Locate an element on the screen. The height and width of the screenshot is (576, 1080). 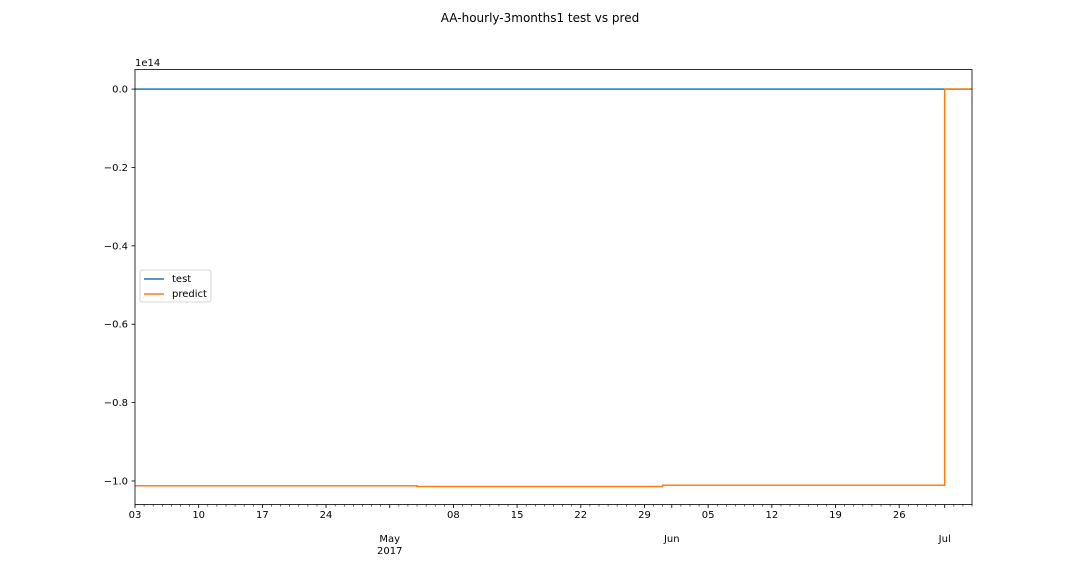
y-tick-label-0: 0.0 is located at coordinates (120, 90).